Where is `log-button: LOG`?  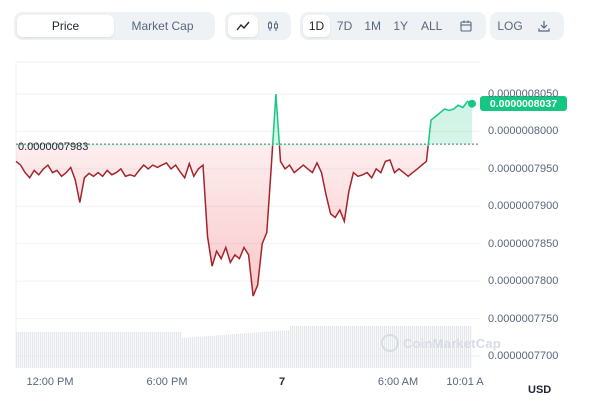
log-button: LOG is located at coordinates (510, 26).